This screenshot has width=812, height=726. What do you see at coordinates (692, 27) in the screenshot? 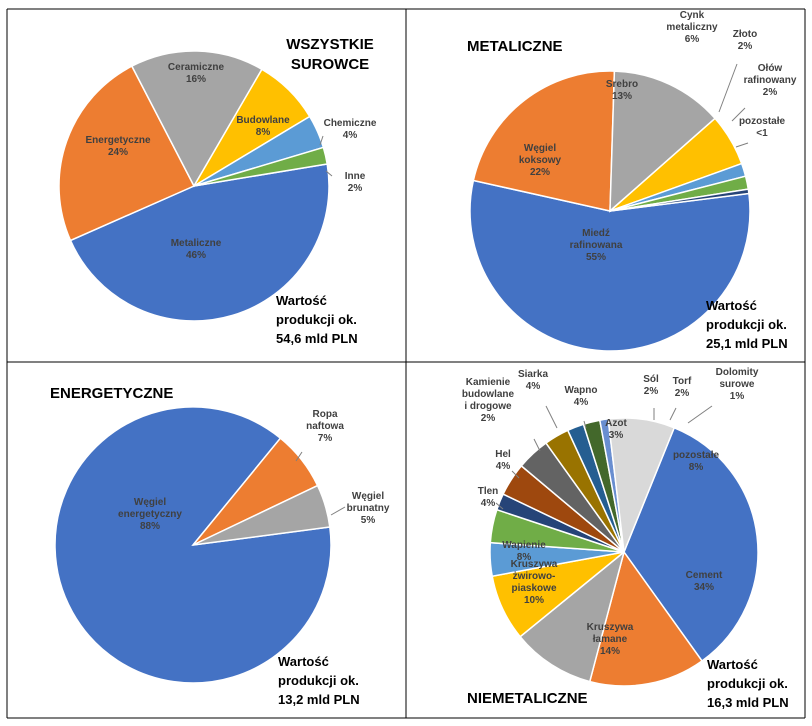
I see `slice-label-1-3: Cynk metaliczny 6%` at bounding box center [692, 27].